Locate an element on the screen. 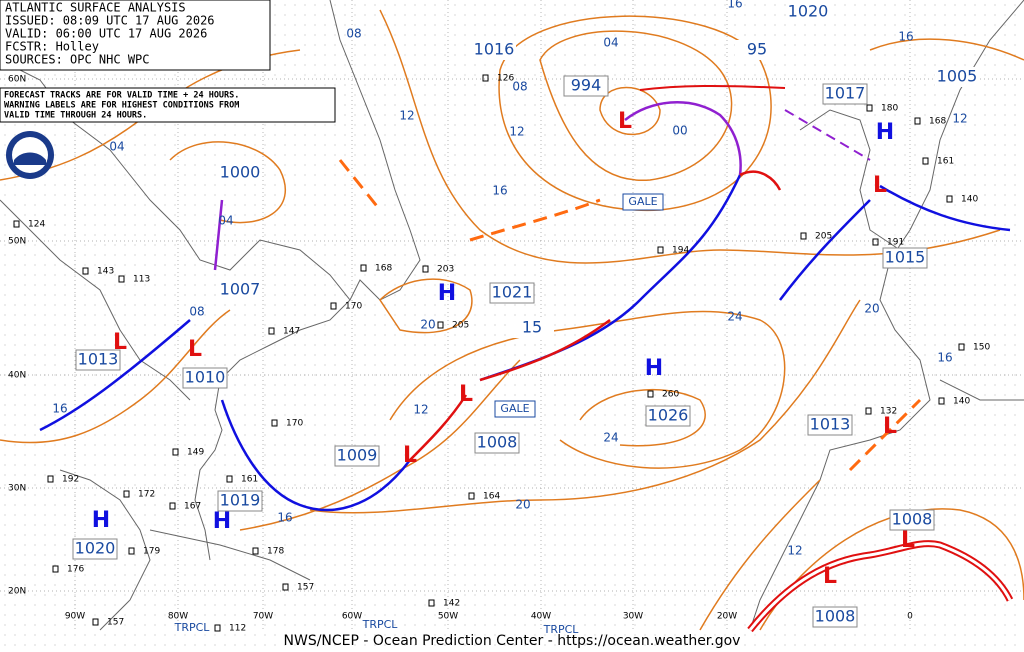  gale-box is located at coordinates (515, 409).